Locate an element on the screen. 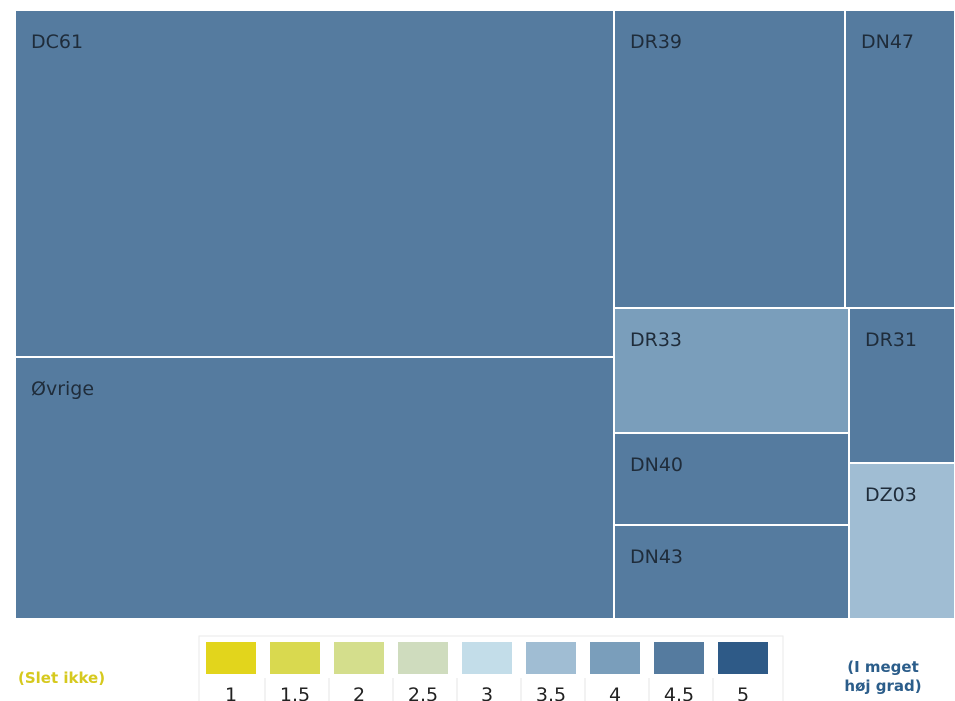  tile-rect-dr33 is located at coordinates (731, 370).